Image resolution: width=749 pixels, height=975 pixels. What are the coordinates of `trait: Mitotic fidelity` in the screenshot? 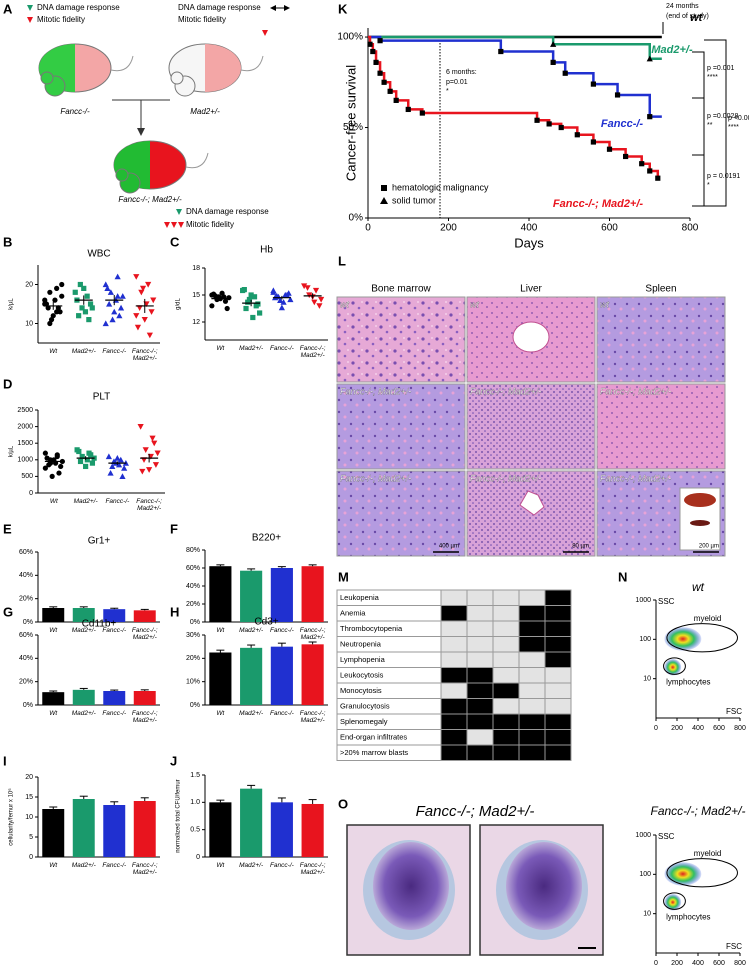 It's located at (210, 224).